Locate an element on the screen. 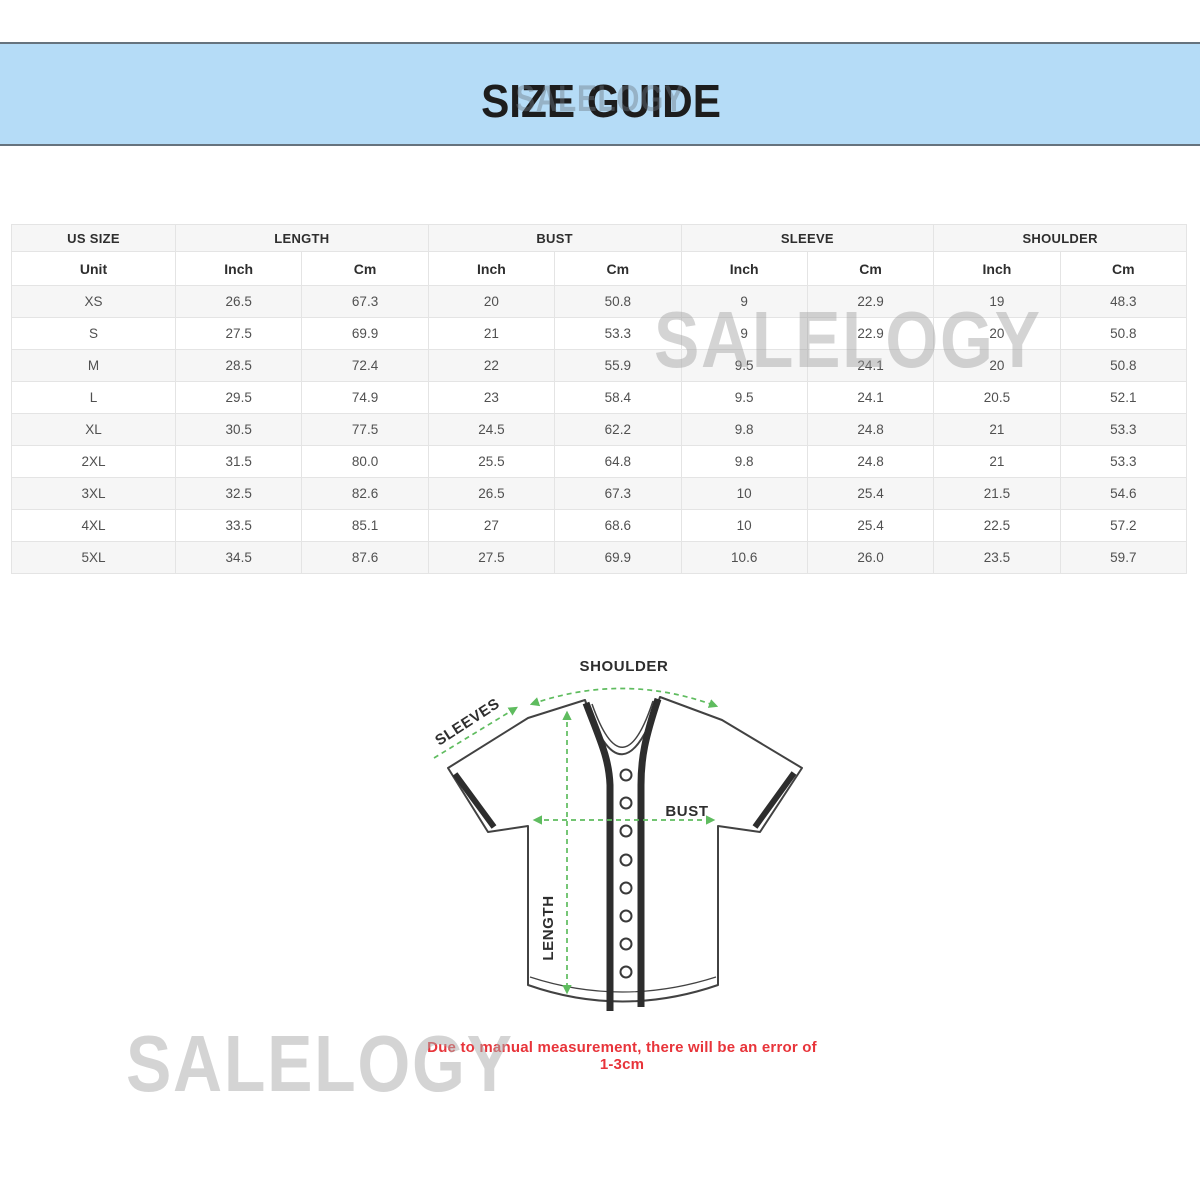 This screenshot has width=1200, height=1200. size-cell: 4XL is located at coordinates (93, 525).